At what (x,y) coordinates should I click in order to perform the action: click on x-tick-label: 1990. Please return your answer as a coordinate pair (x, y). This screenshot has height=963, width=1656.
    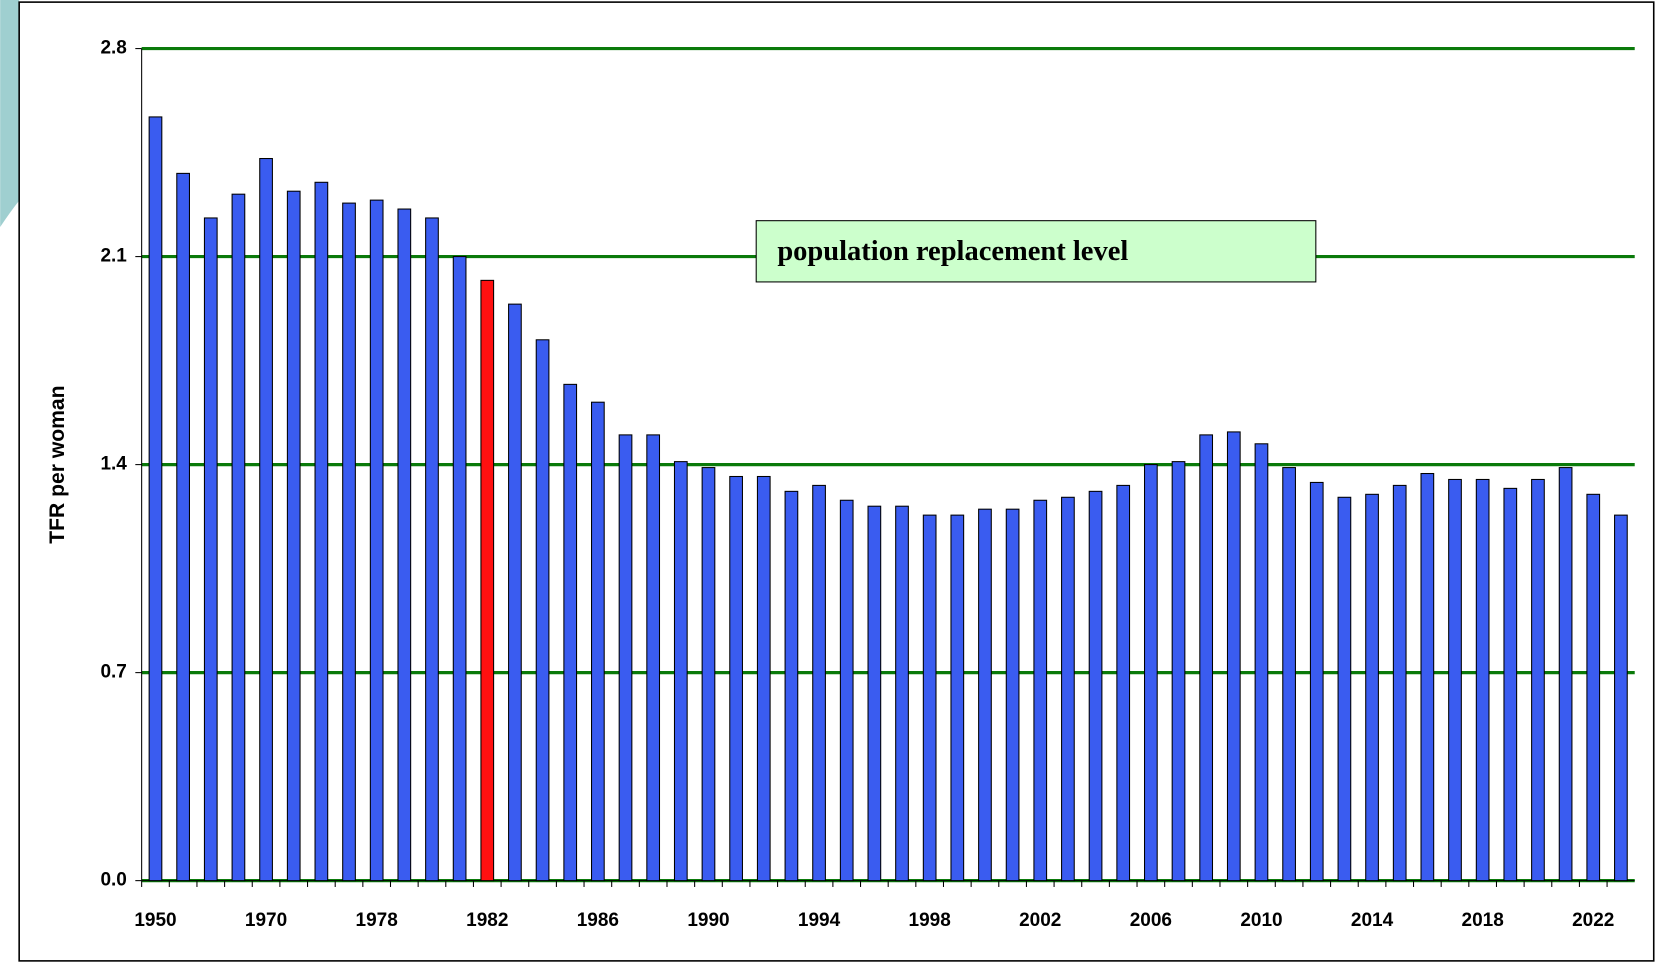
    Looking at the image, I should click on (708, 920).